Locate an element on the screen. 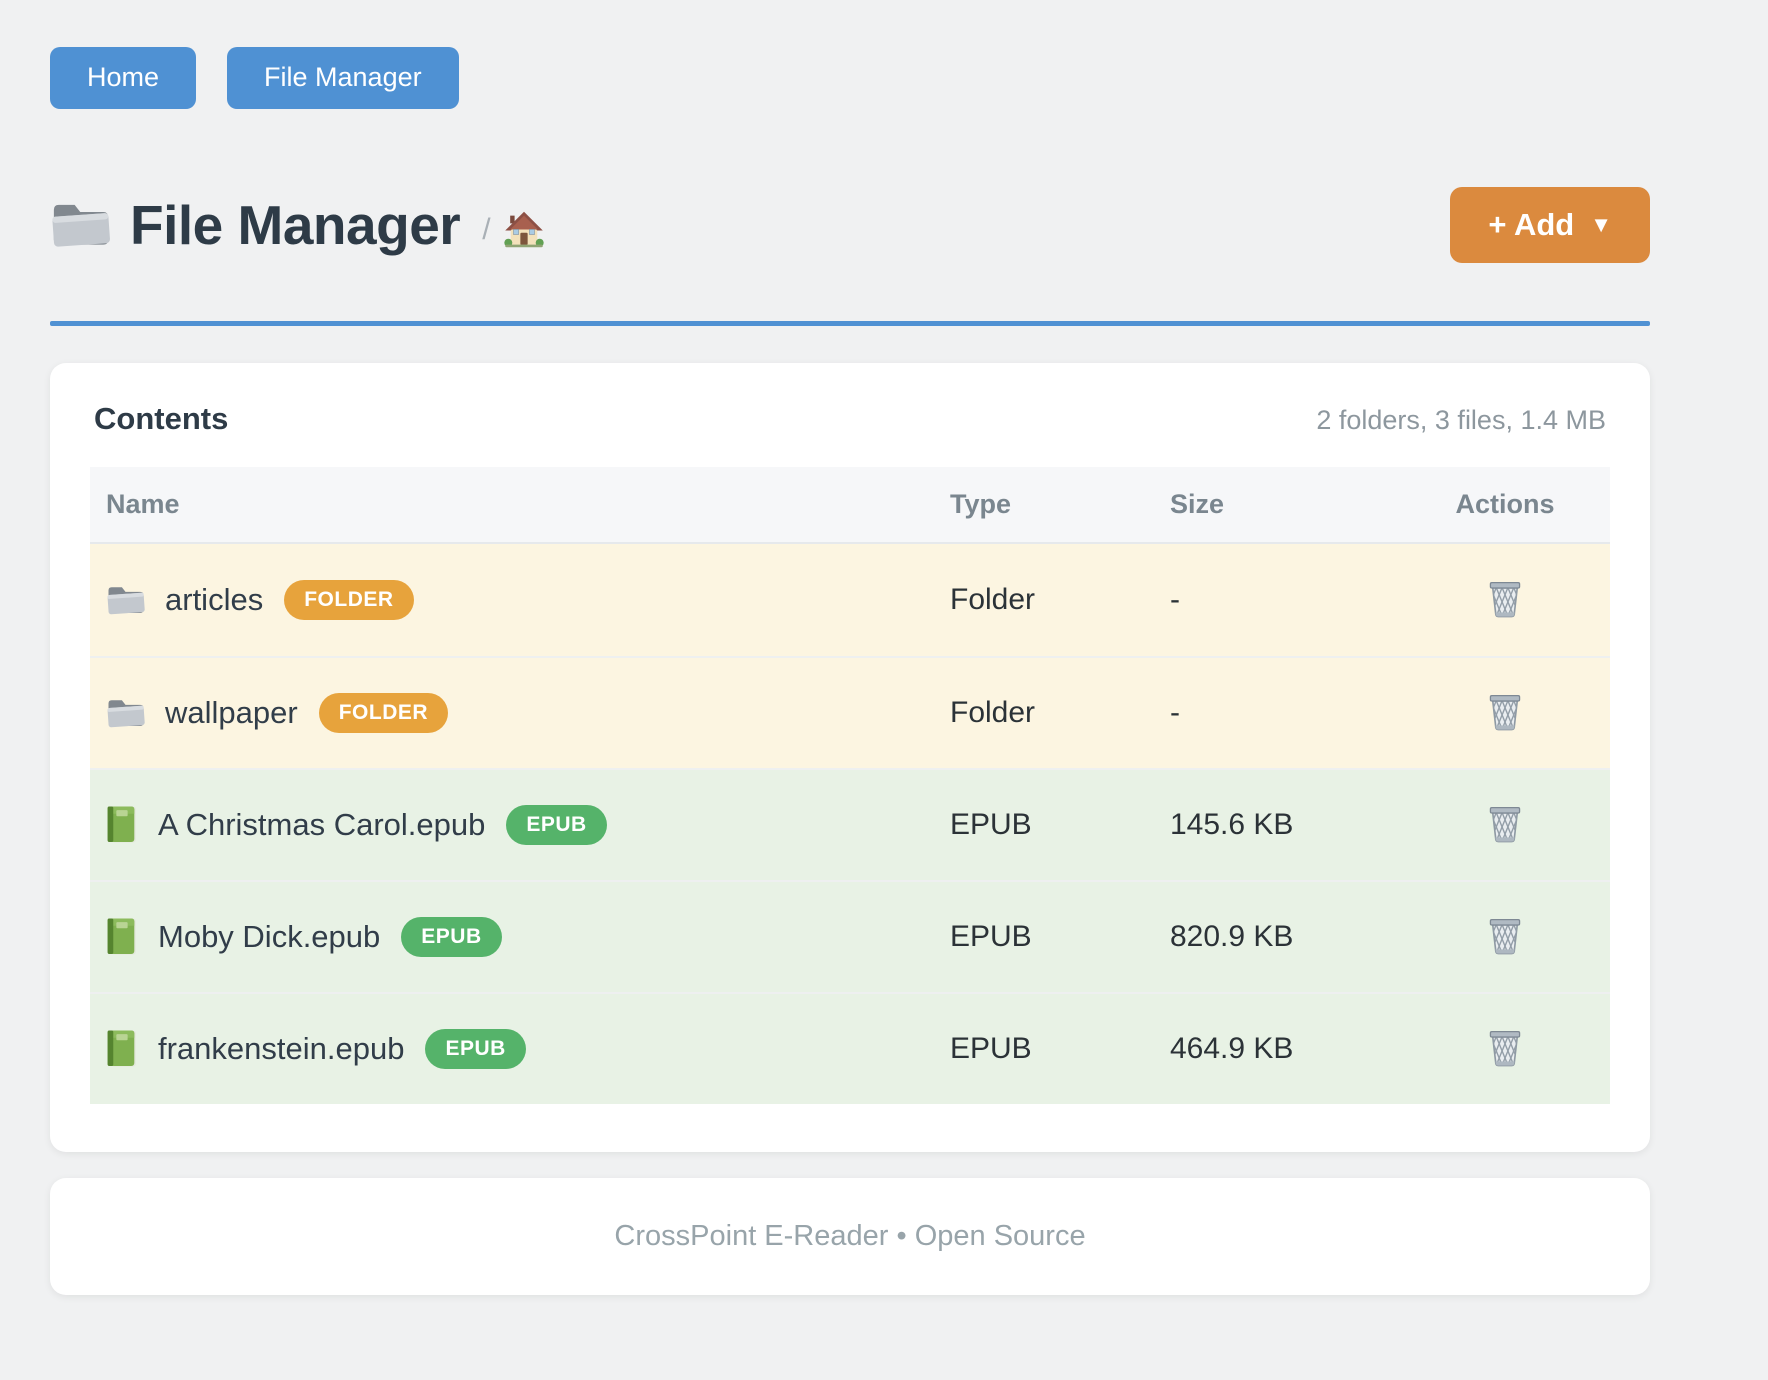  table-row: frankenstein.epub EPUB EPUB 464.9 KB is located at coordinates (850, 1047).